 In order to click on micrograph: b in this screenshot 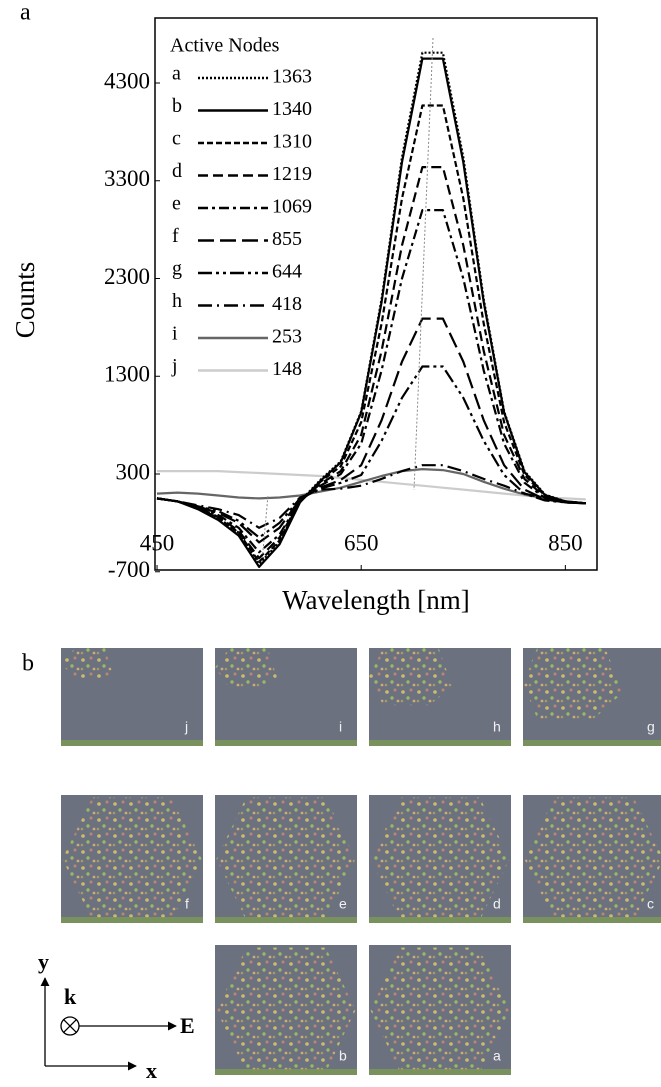, I will do `click(286, 1010)`.